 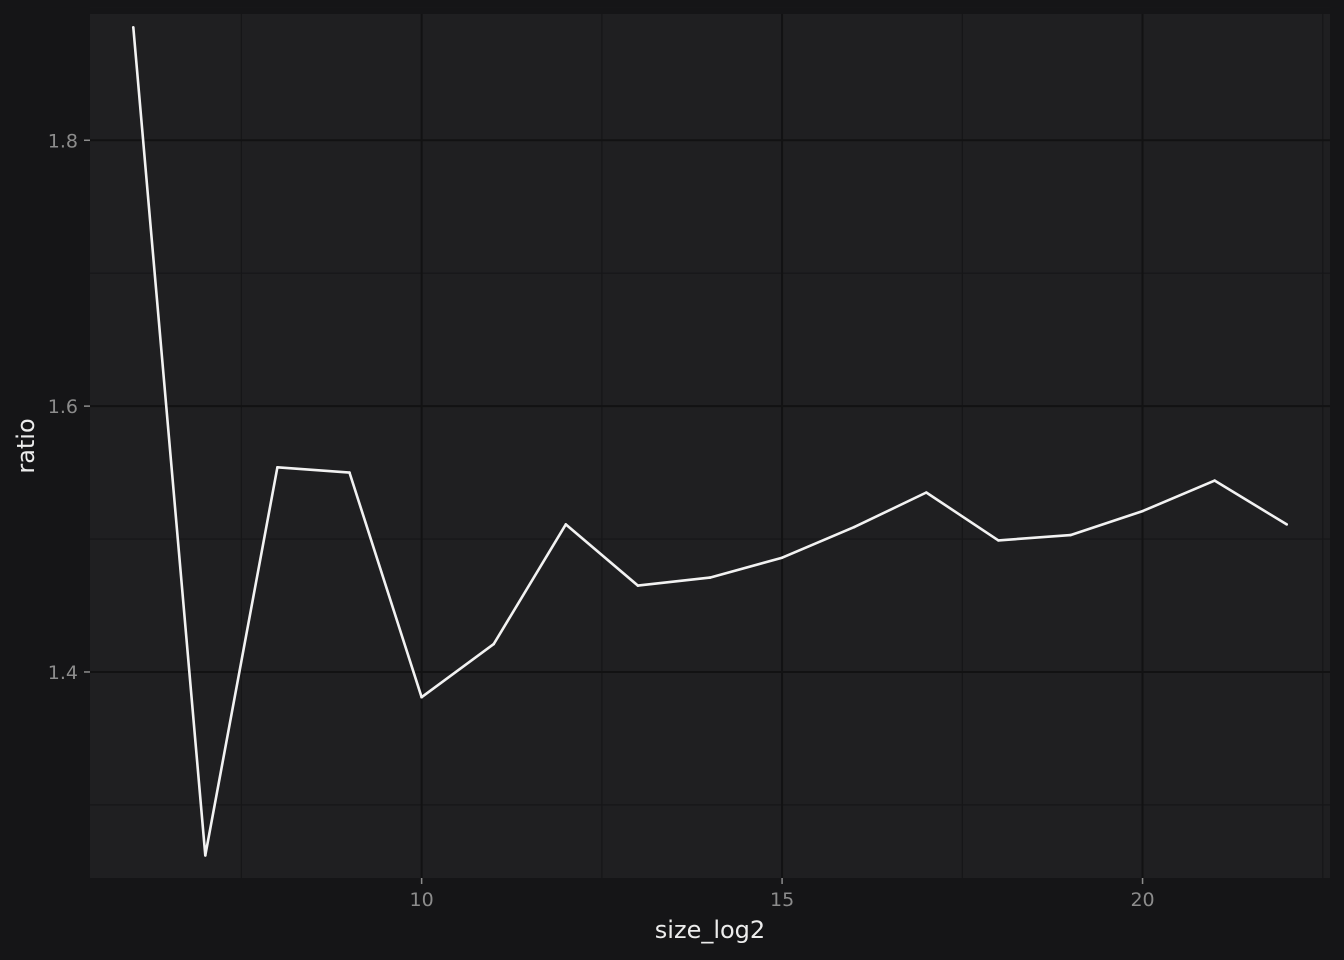 What do you see at coordinates (63, 407) in the screenshot?
I see `y-tick-label-1: 1.6` at bounding box center [63, 407].